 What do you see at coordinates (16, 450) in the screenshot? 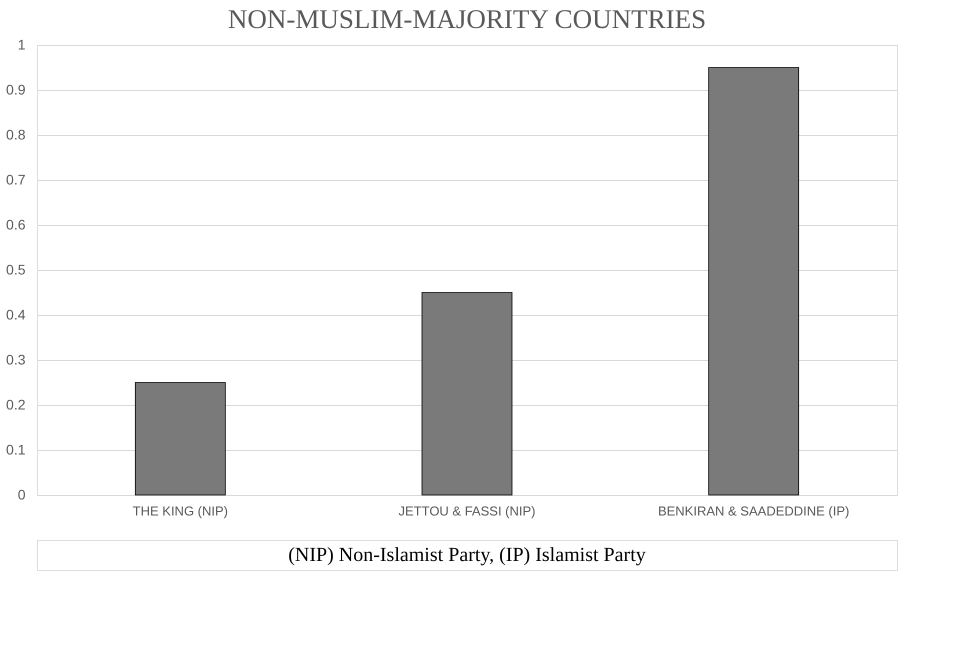
I see `y-tick-label: 0.1` at bounding box center [16, 450].